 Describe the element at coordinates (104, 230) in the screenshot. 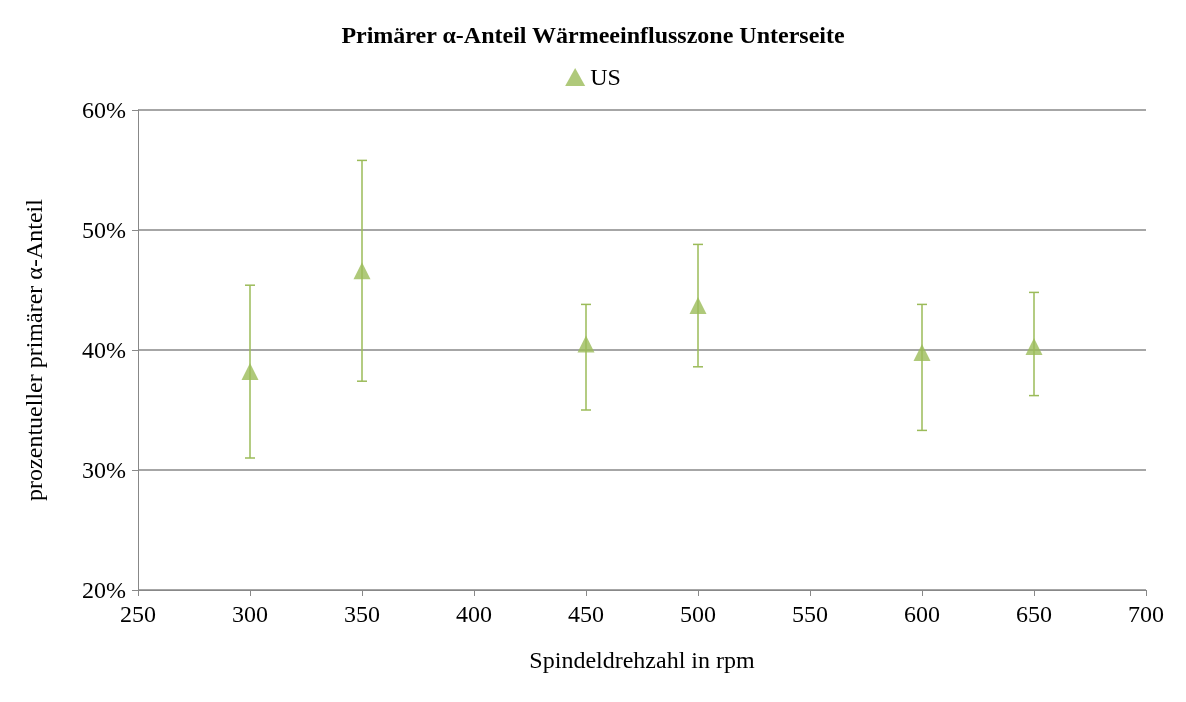

I see `y-tick-label: 50%` at that location.